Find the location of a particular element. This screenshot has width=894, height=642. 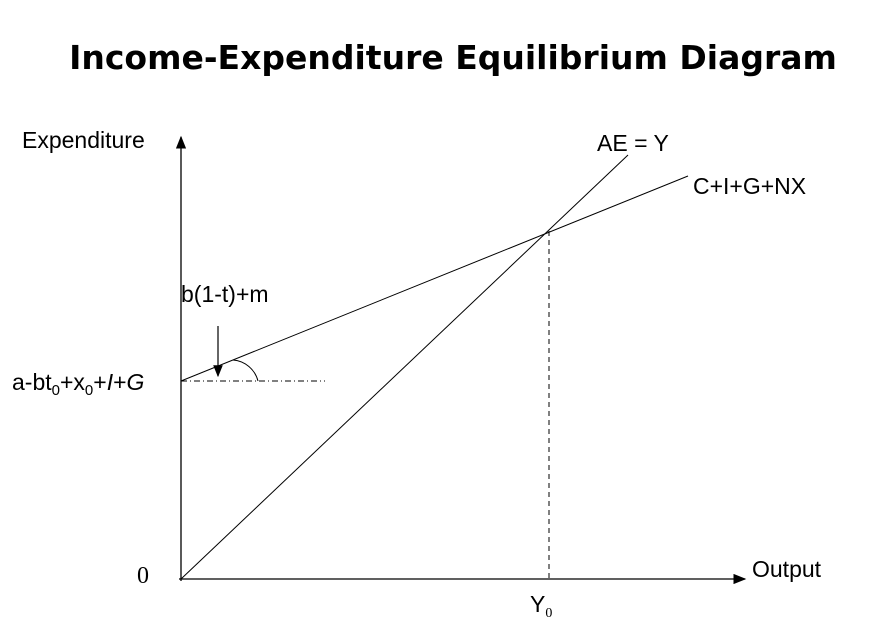

label-part: G is located at coordinates (136, 382).